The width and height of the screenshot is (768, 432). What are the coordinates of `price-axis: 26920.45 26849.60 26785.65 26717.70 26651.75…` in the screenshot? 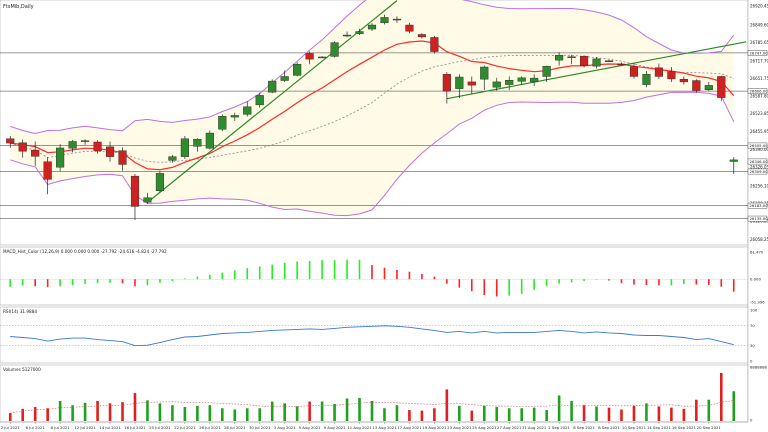 It's located at (757, 216).